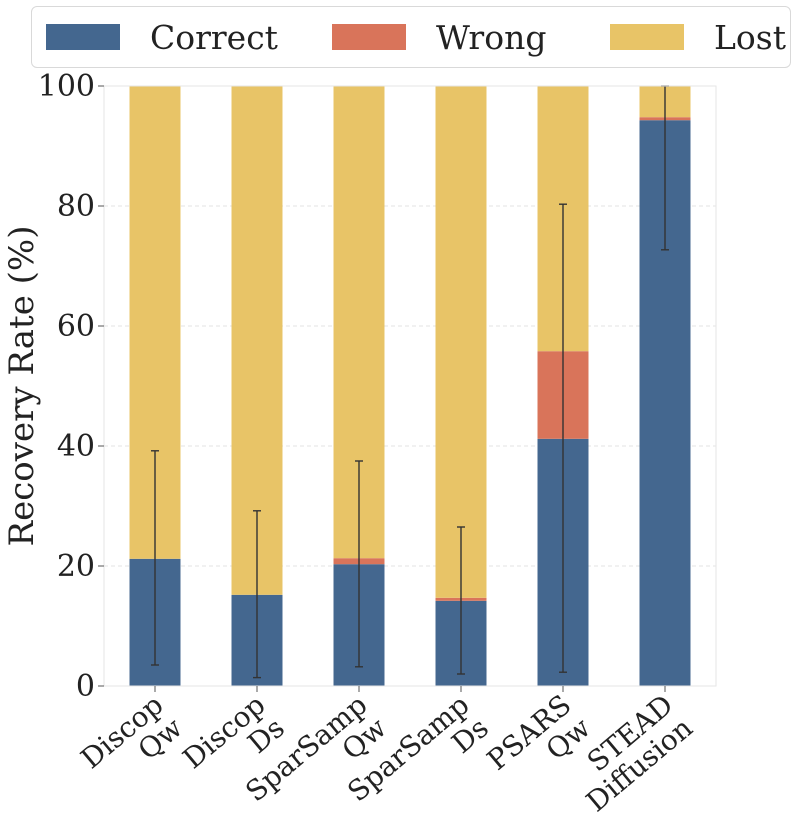 This screenshot has width=799, height=833. I want to click on y-tick-label: 20, so click(76, 566).